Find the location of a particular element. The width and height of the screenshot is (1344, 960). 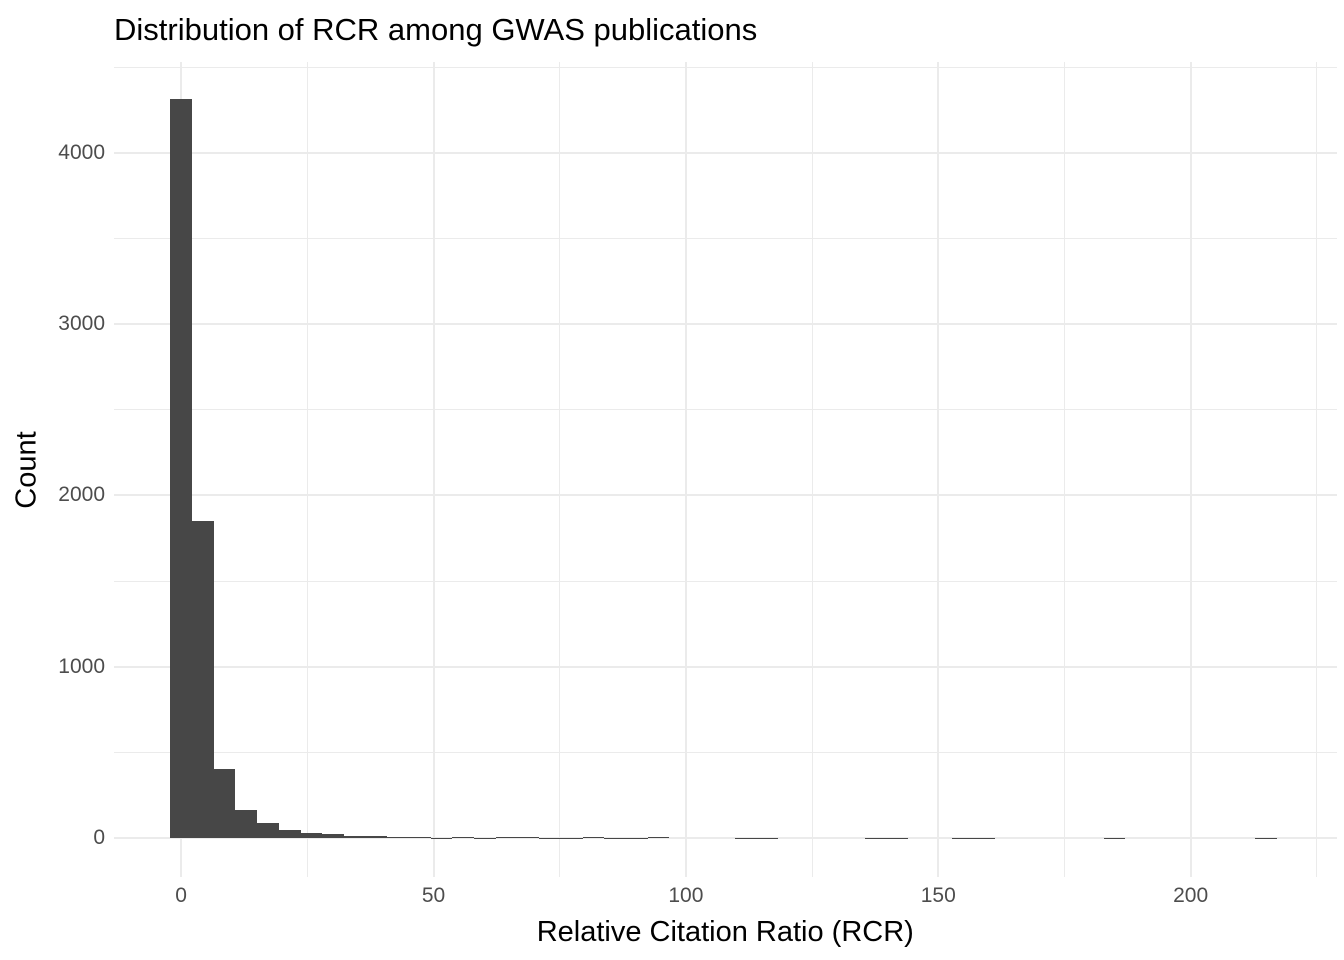

x-axis-tick-label: 100 is located at coordinates (686, 895).